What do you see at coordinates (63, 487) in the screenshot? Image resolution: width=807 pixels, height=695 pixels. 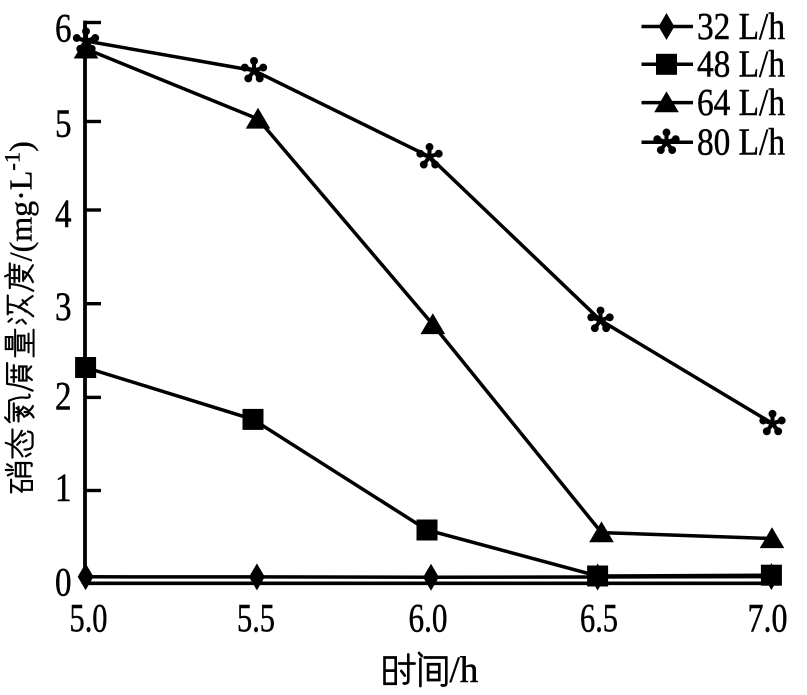 I see `svg-text: 1` at bounding box center [63, 487].